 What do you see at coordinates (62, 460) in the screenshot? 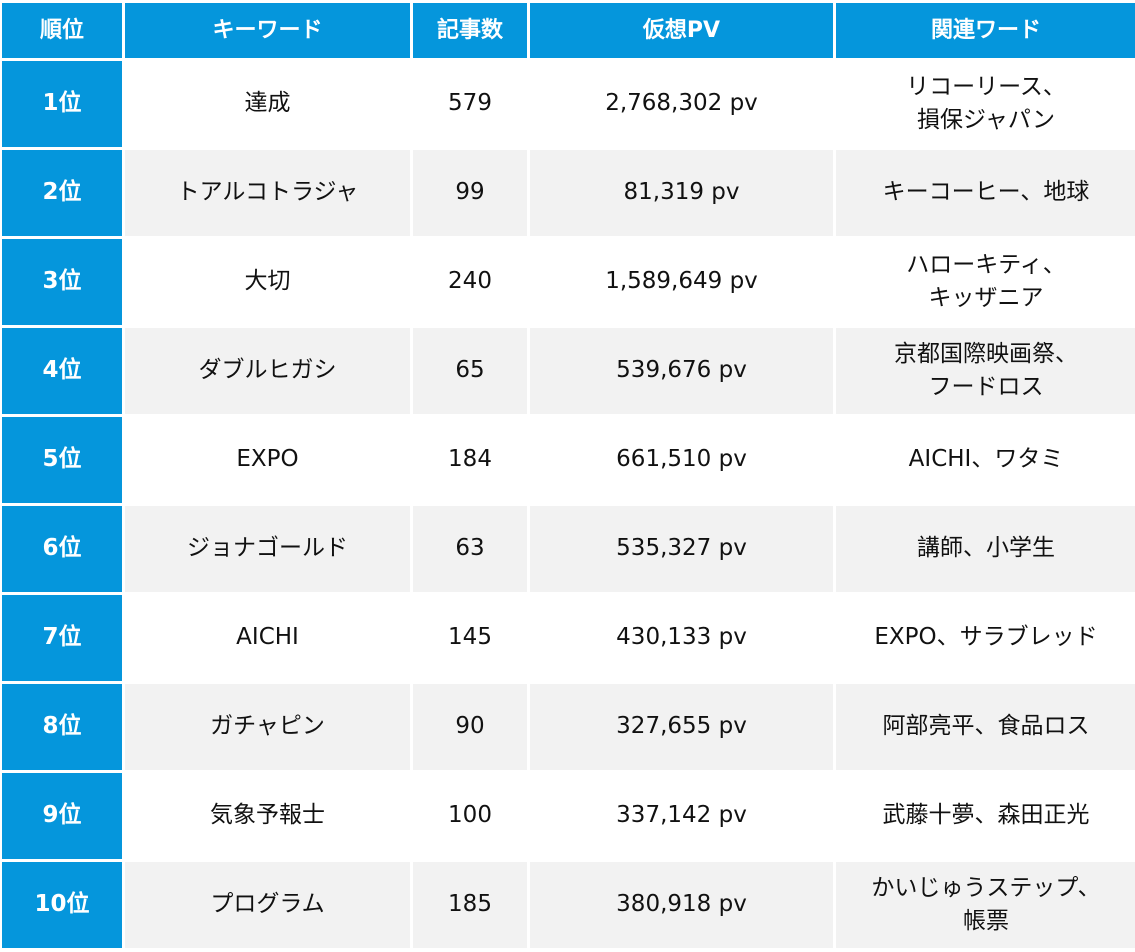
I see `rank-cell: 5位` at bounding box center [62, 460].